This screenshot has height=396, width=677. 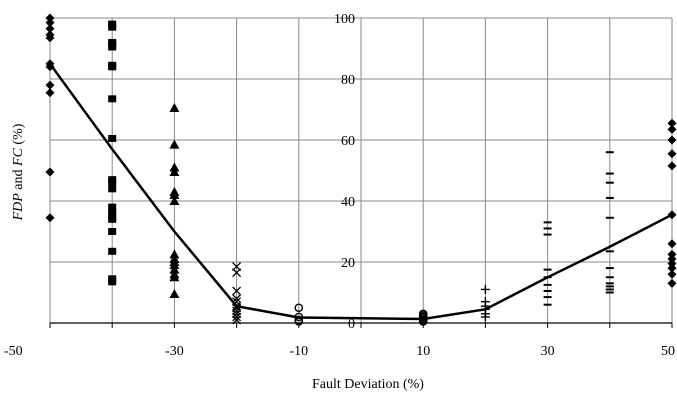 What do you see at coordinates (368, 384) in the screenshot?
I see `x-axis-title: Fault Deviation (%)` at bounding box center [368, 384].